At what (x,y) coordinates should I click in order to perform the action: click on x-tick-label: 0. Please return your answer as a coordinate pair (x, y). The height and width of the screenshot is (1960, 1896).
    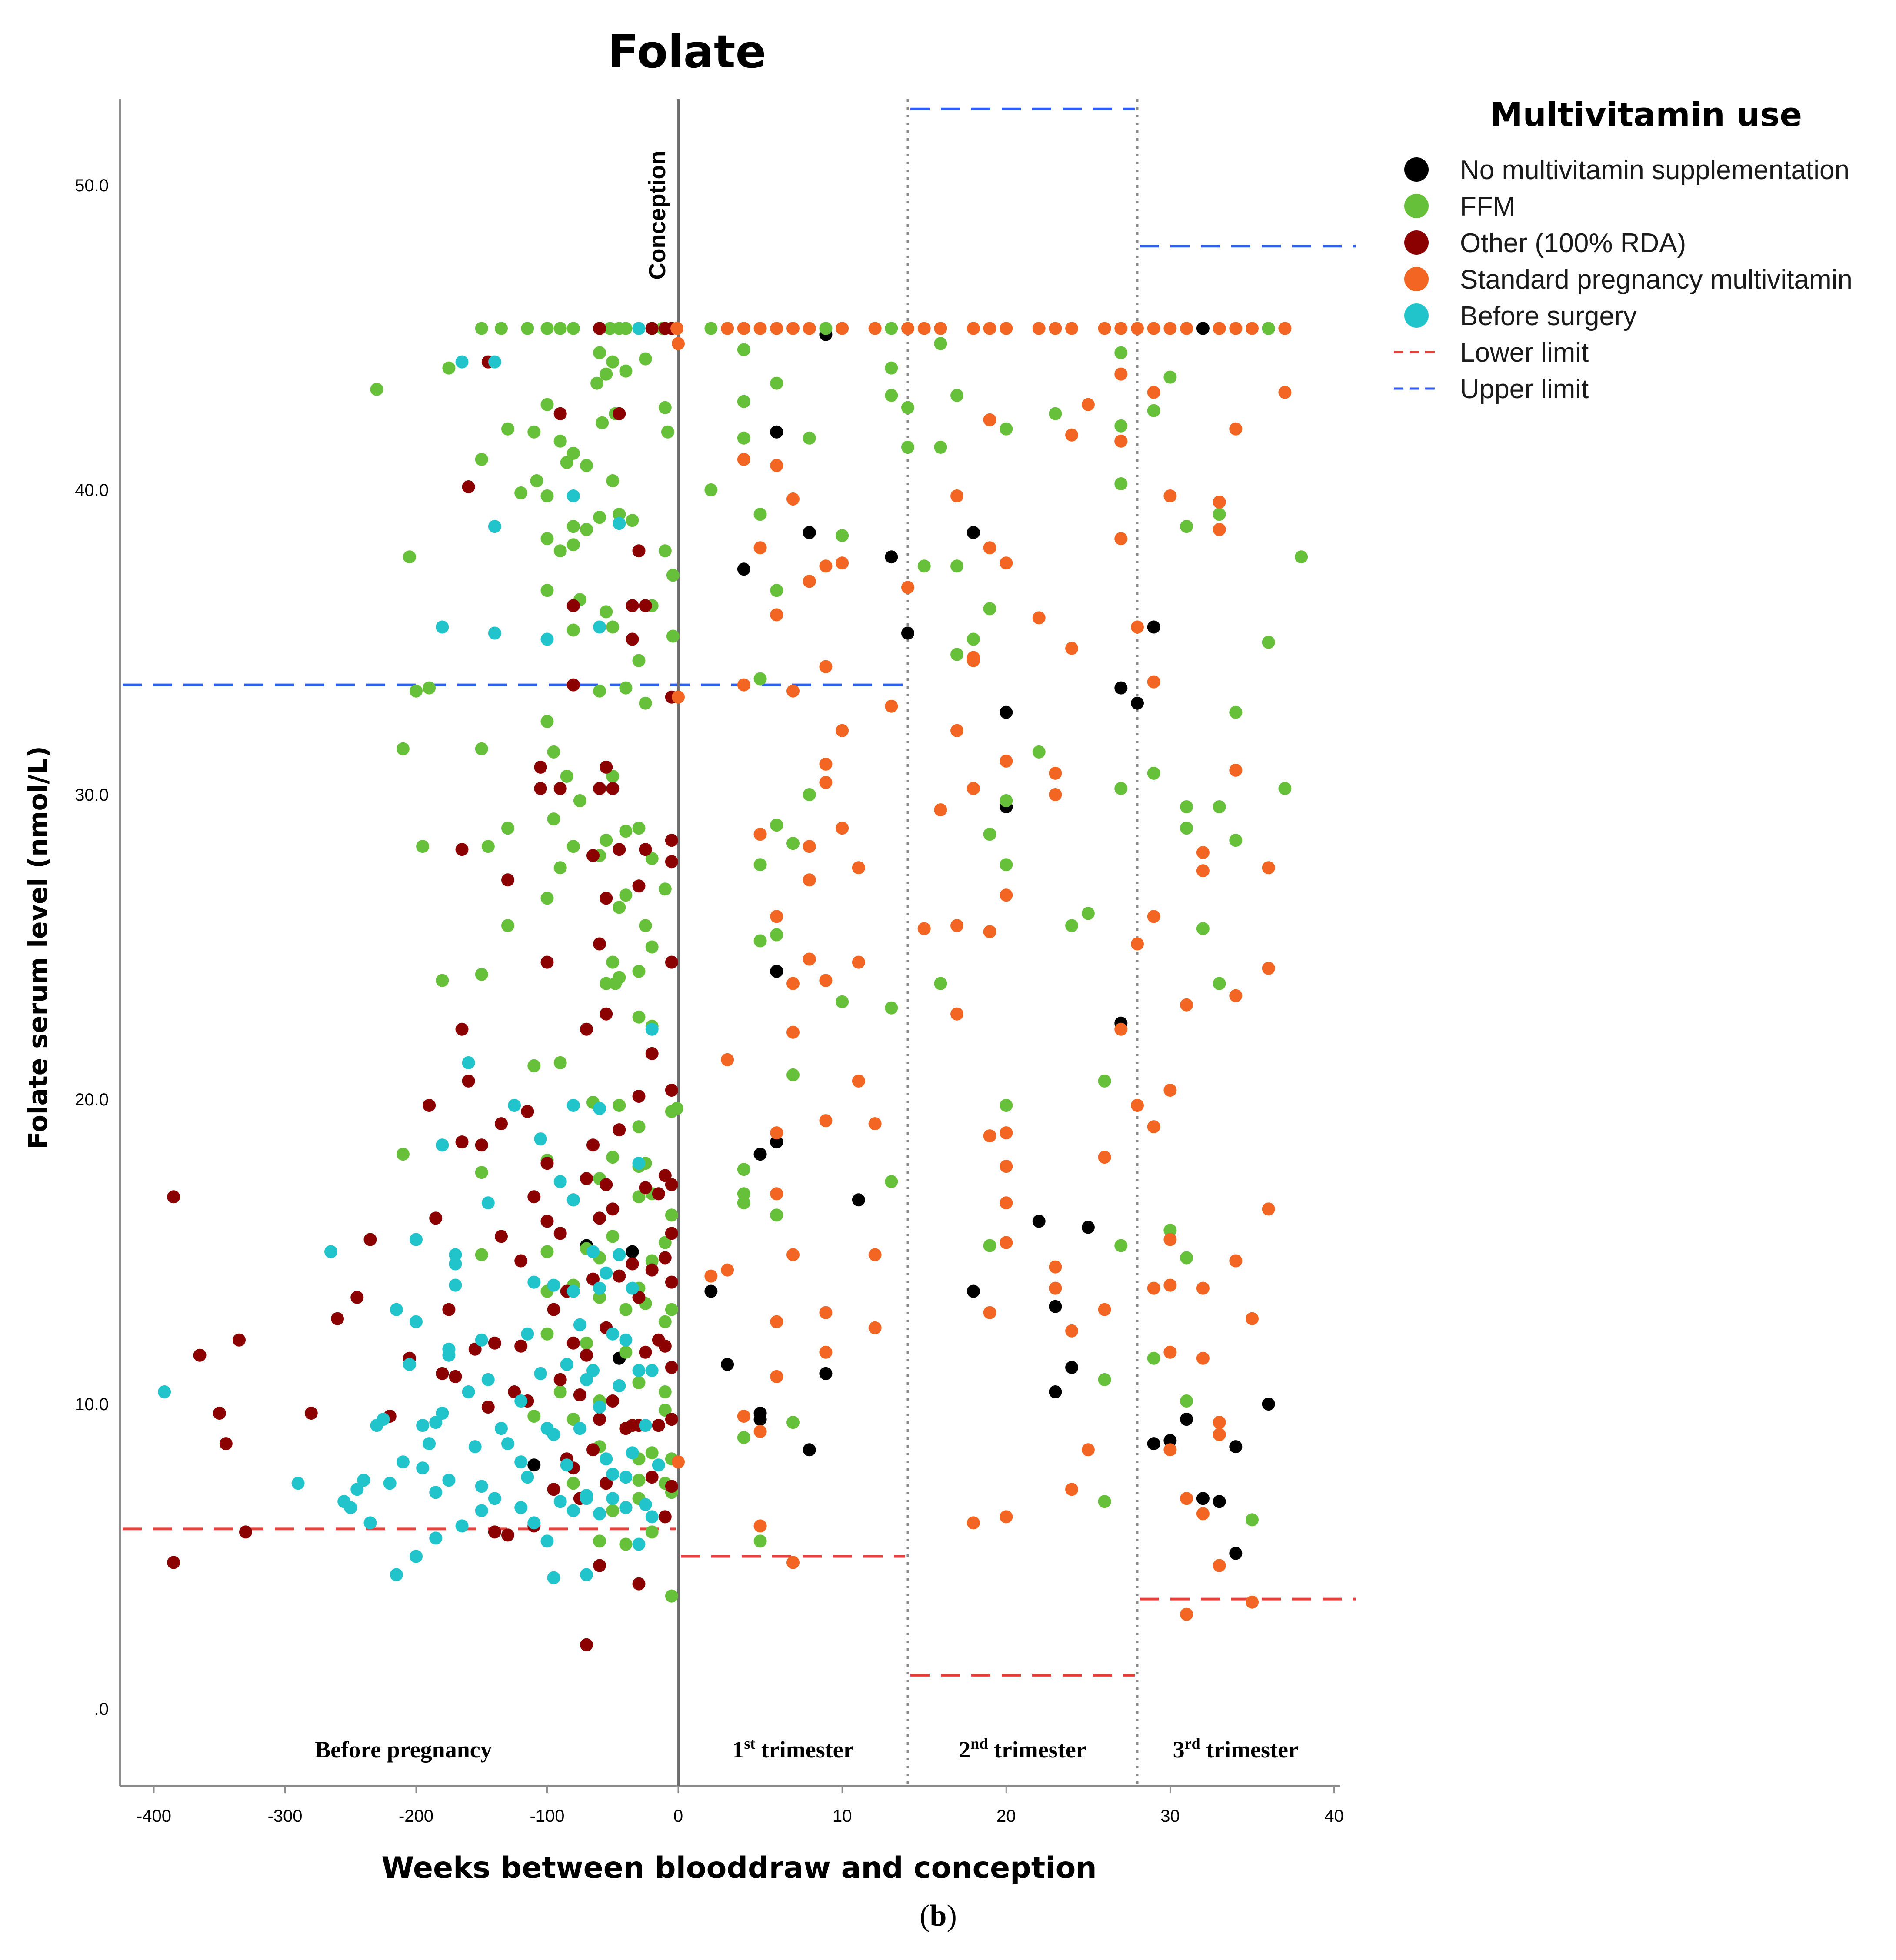
    Looking at the image, I should click on (678, 1816).